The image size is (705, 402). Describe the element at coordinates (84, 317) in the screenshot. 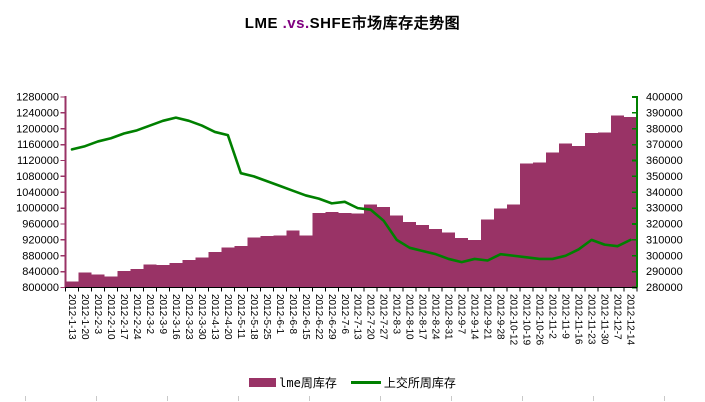

I see `x-axis-date-label: 2012-1-20` at that location.